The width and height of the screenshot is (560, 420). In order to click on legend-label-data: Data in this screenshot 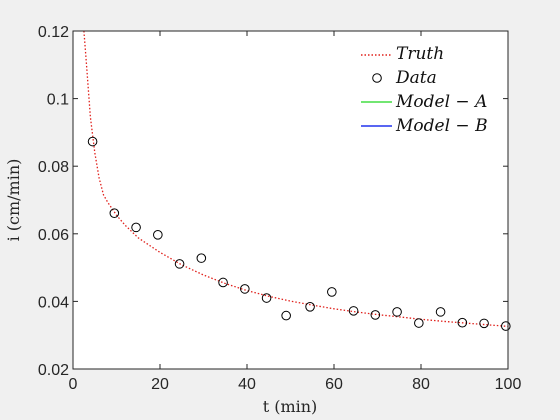, I will do `click(416, 78)`.